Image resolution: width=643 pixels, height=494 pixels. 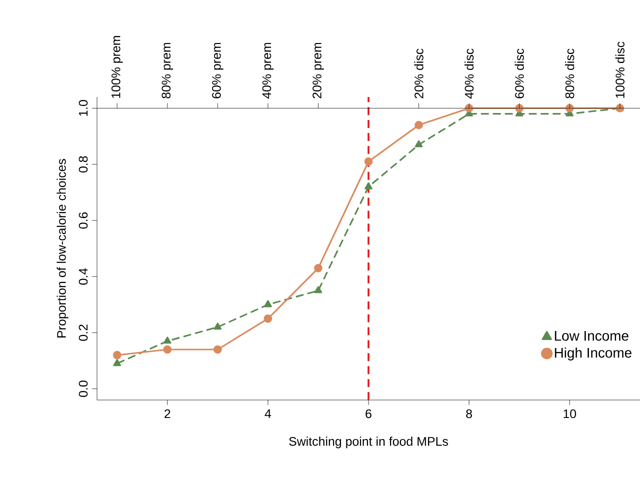 What do you see at coordinates (168, 70) in the screenshot?
I see `x2-tick-label: 80% prem` at bounding box center [168, 70].